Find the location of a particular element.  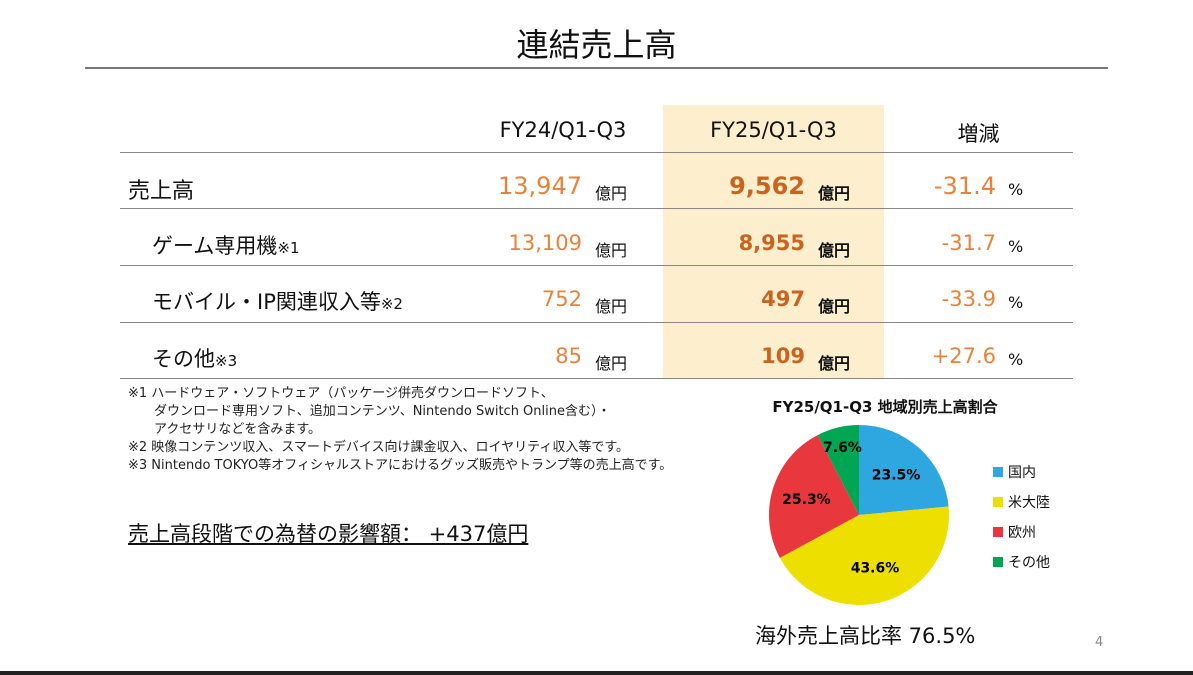

overseas-ratio: 海外売上高比率 76.5% is located at coordinates (865, 636).